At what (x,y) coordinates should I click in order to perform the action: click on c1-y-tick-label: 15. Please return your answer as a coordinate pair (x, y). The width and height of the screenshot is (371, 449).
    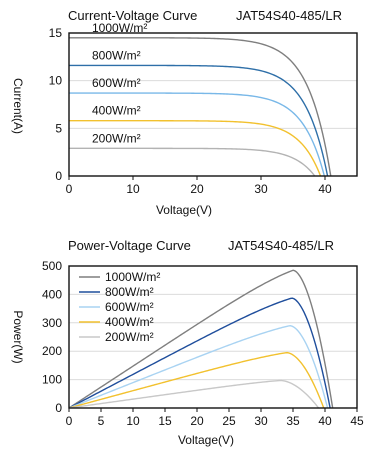
    Looking at the image, I should click on (56, 33).